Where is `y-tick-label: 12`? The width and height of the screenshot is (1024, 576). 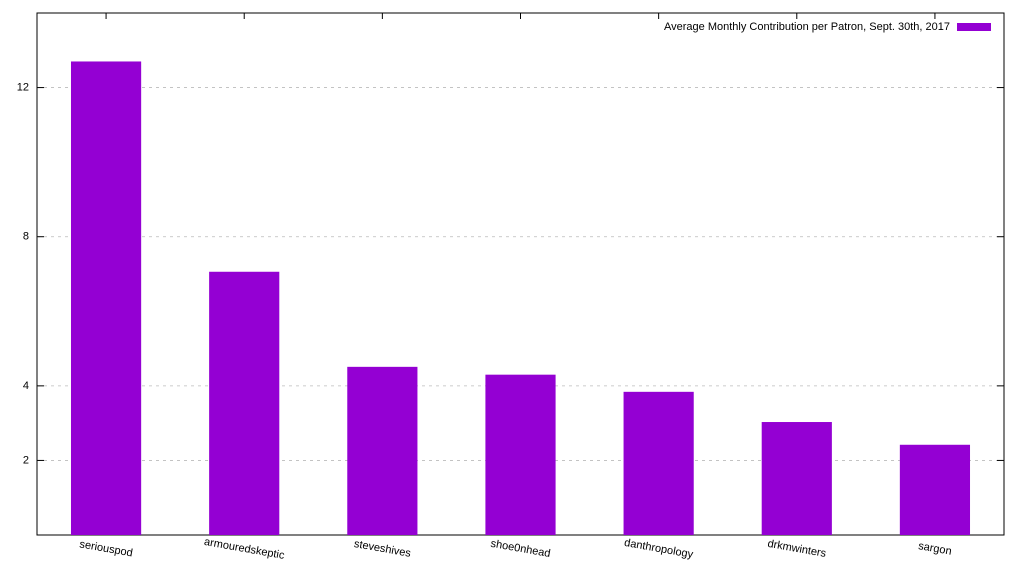 y-tick-label: 12 is located at coordinates (23, 87).